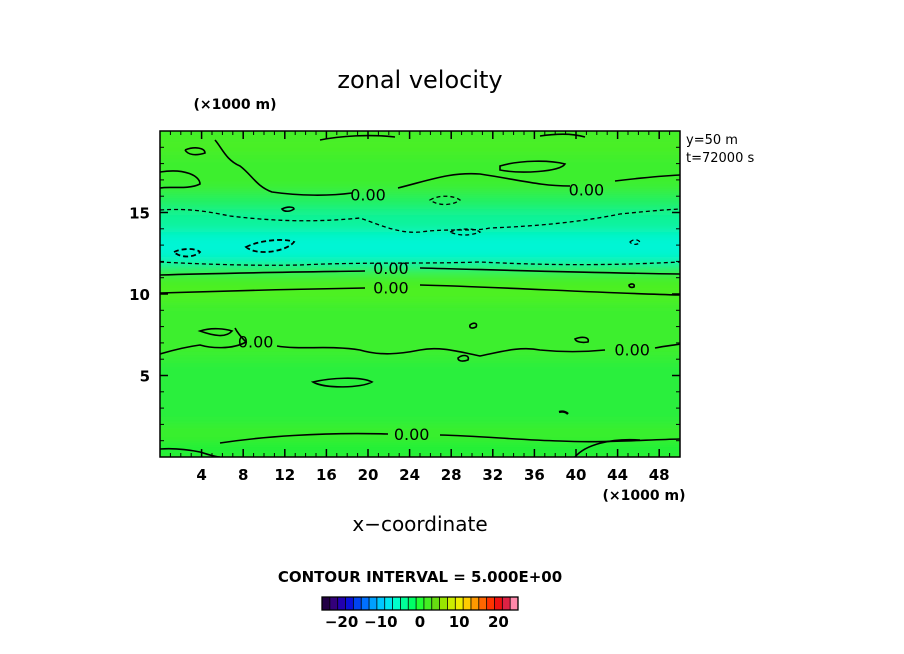 This screenshot has height=654, width=904. I want to click on colorbar-frame, so click(420, 603).